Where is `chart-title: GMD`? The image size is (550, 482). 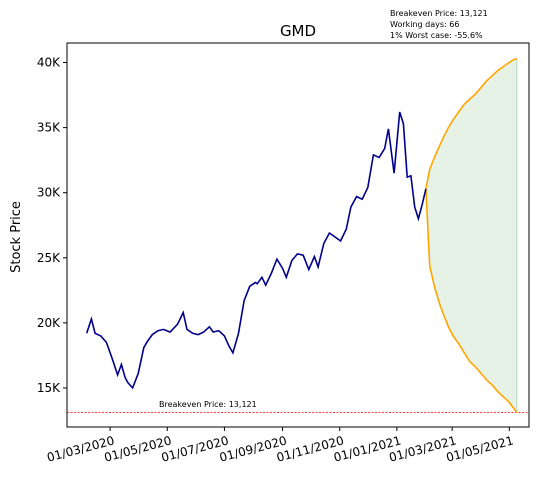 chart-title: GMD is located at coordinates (298, 31).